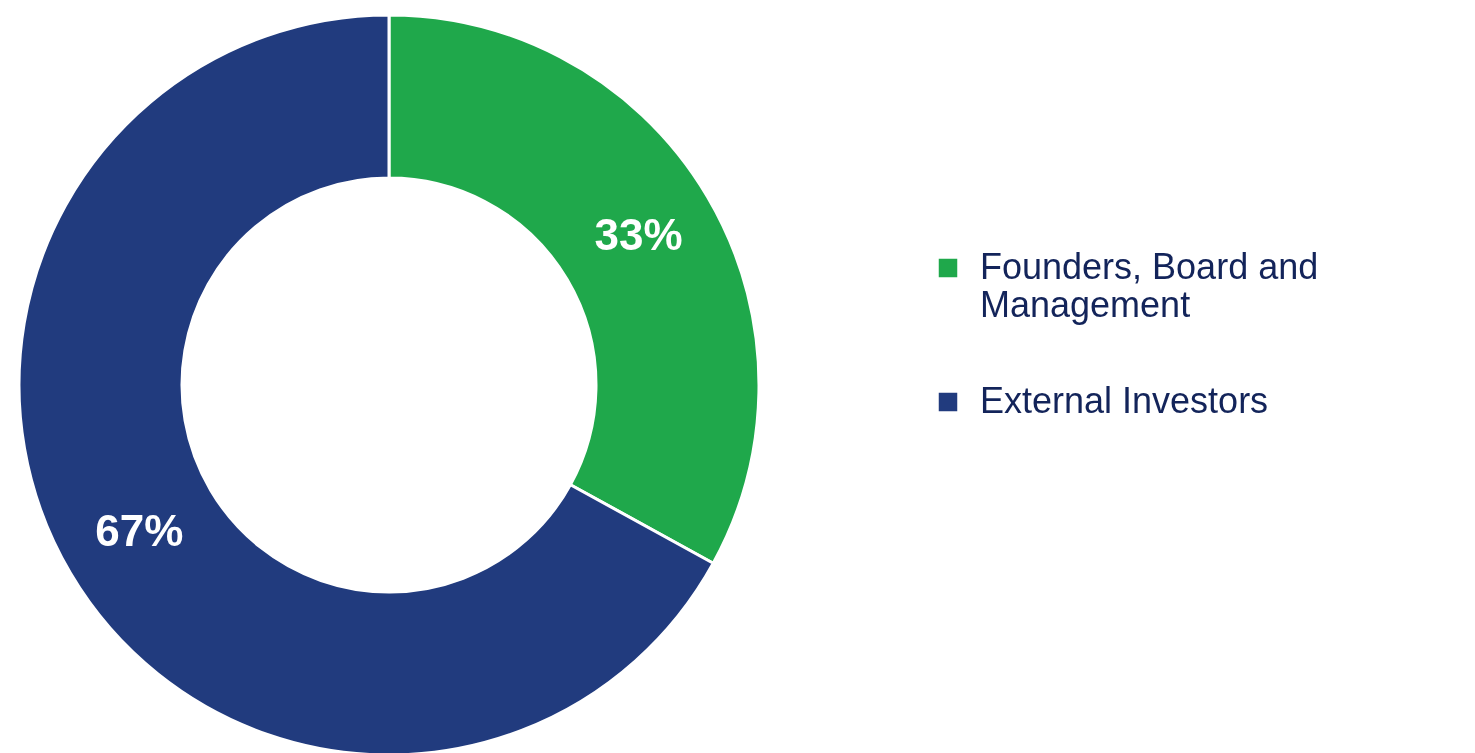 The image size is (1475, 753). What do you see at coordinates (1149, 285) in the screenshot?
I see `legend-label: Founders, Board and Management` at bounding box center [1149, 285].